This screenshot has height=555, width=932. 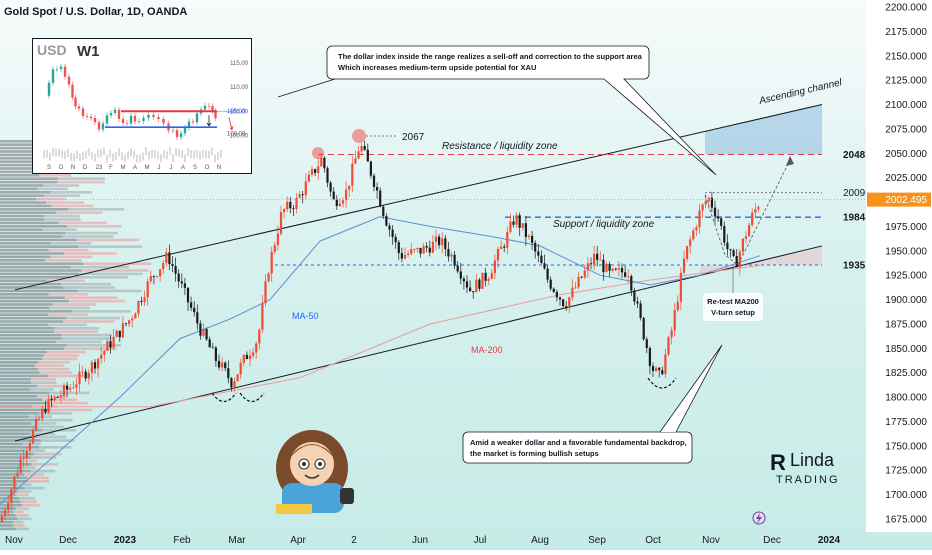 I want to click on price-tick: 1800.000, so click(x=906, y=398).